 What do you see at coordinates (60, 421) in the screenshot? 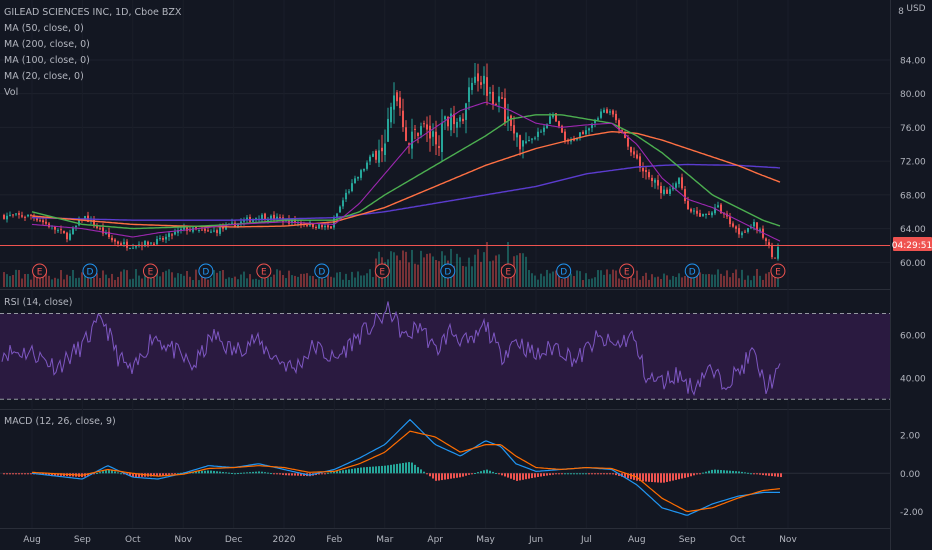
I see `macd-legend: MACD (12, 26, close, 9)` at bounding box center [60, 421].